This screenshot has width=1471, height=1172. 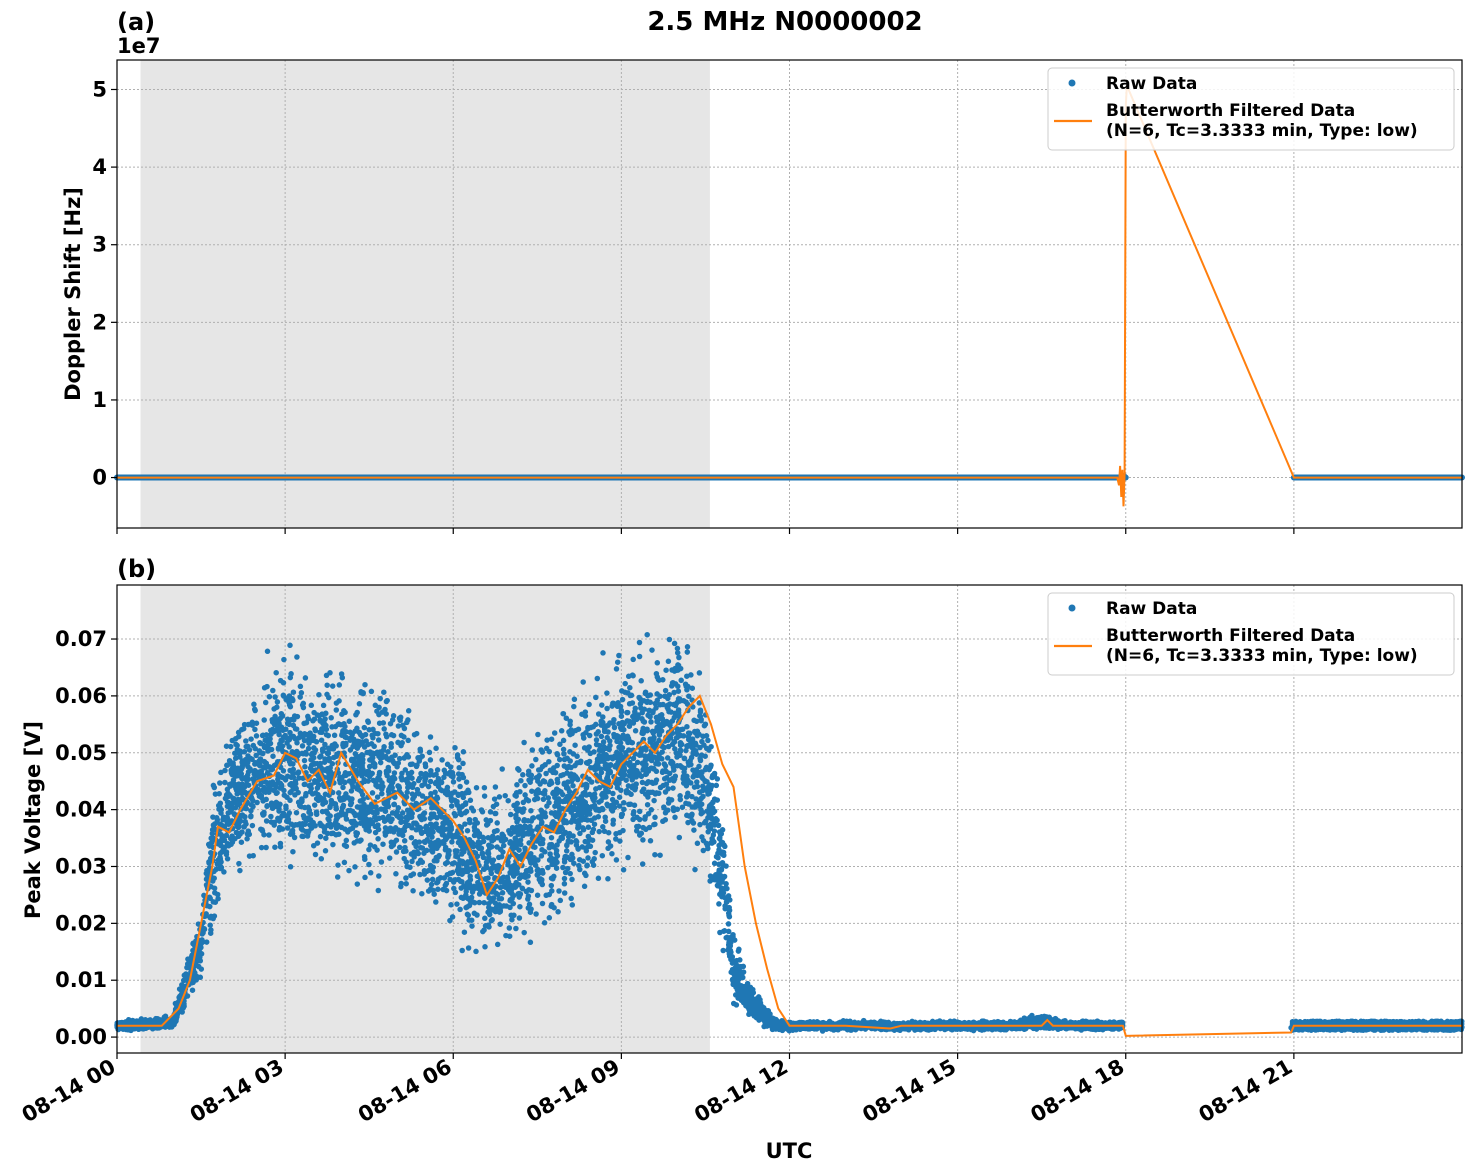 What do you see at coordinates (136, 22) in the screenshot?
I see `panel-a-label: (a)` at bounding box center [136, 22].